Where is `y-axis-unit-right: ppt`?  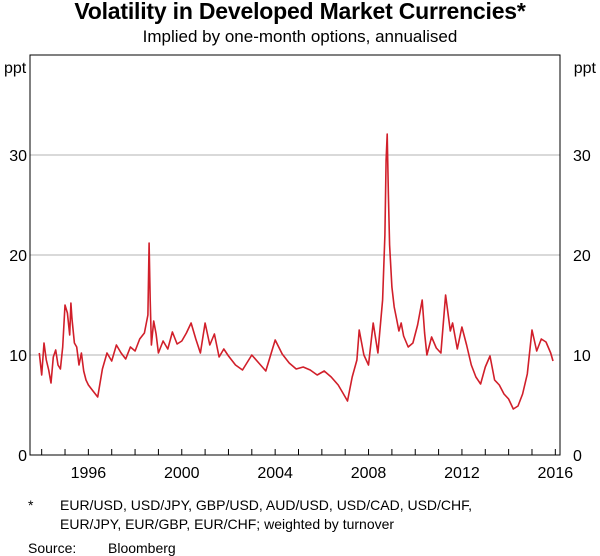 y-axis-unit-right: ppt is located at coordinates (585, 68).